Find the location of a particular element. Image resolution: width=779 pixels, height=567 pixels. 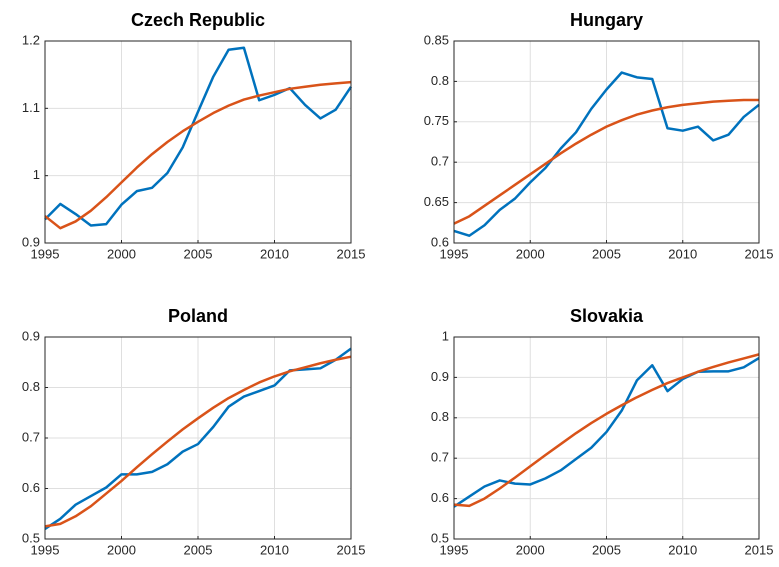

y-tick-label: 0.75 is located at coordinates (436, 120).